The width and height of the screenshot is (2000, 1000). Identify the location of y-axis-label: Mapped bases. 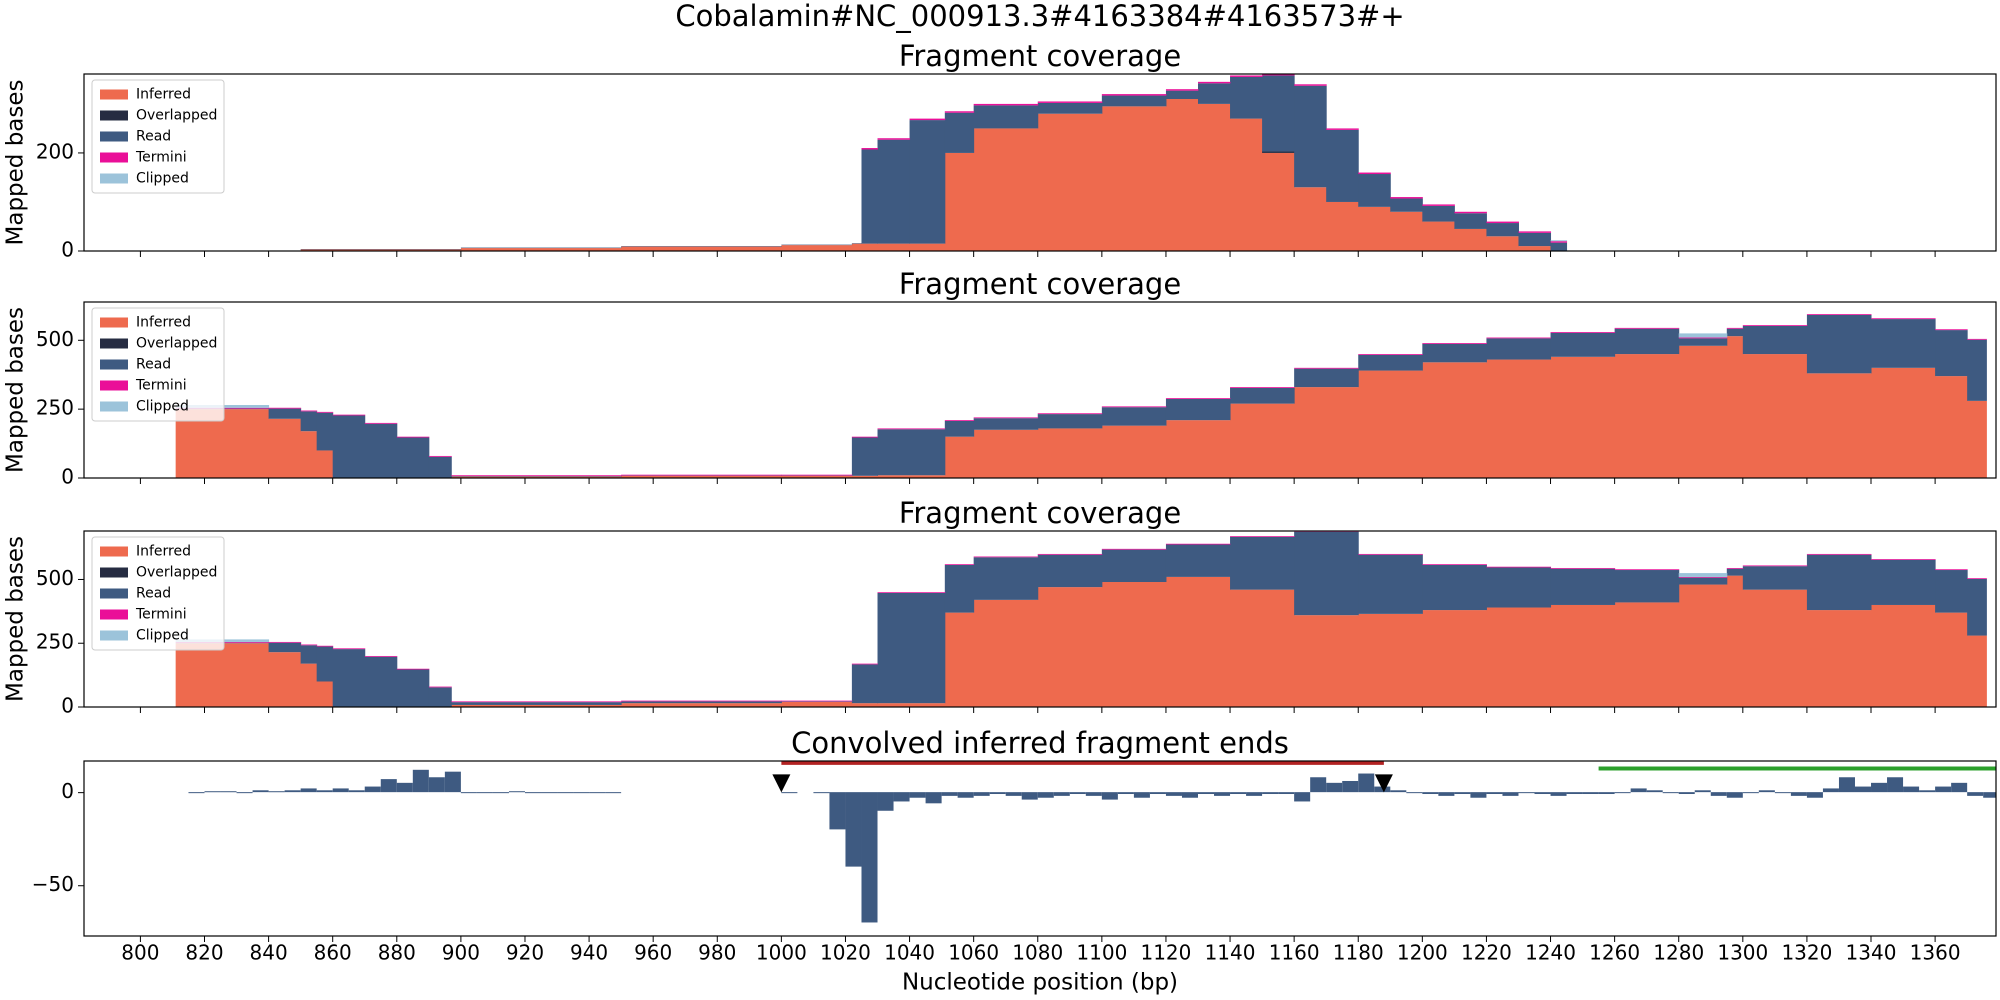
(16, 390).